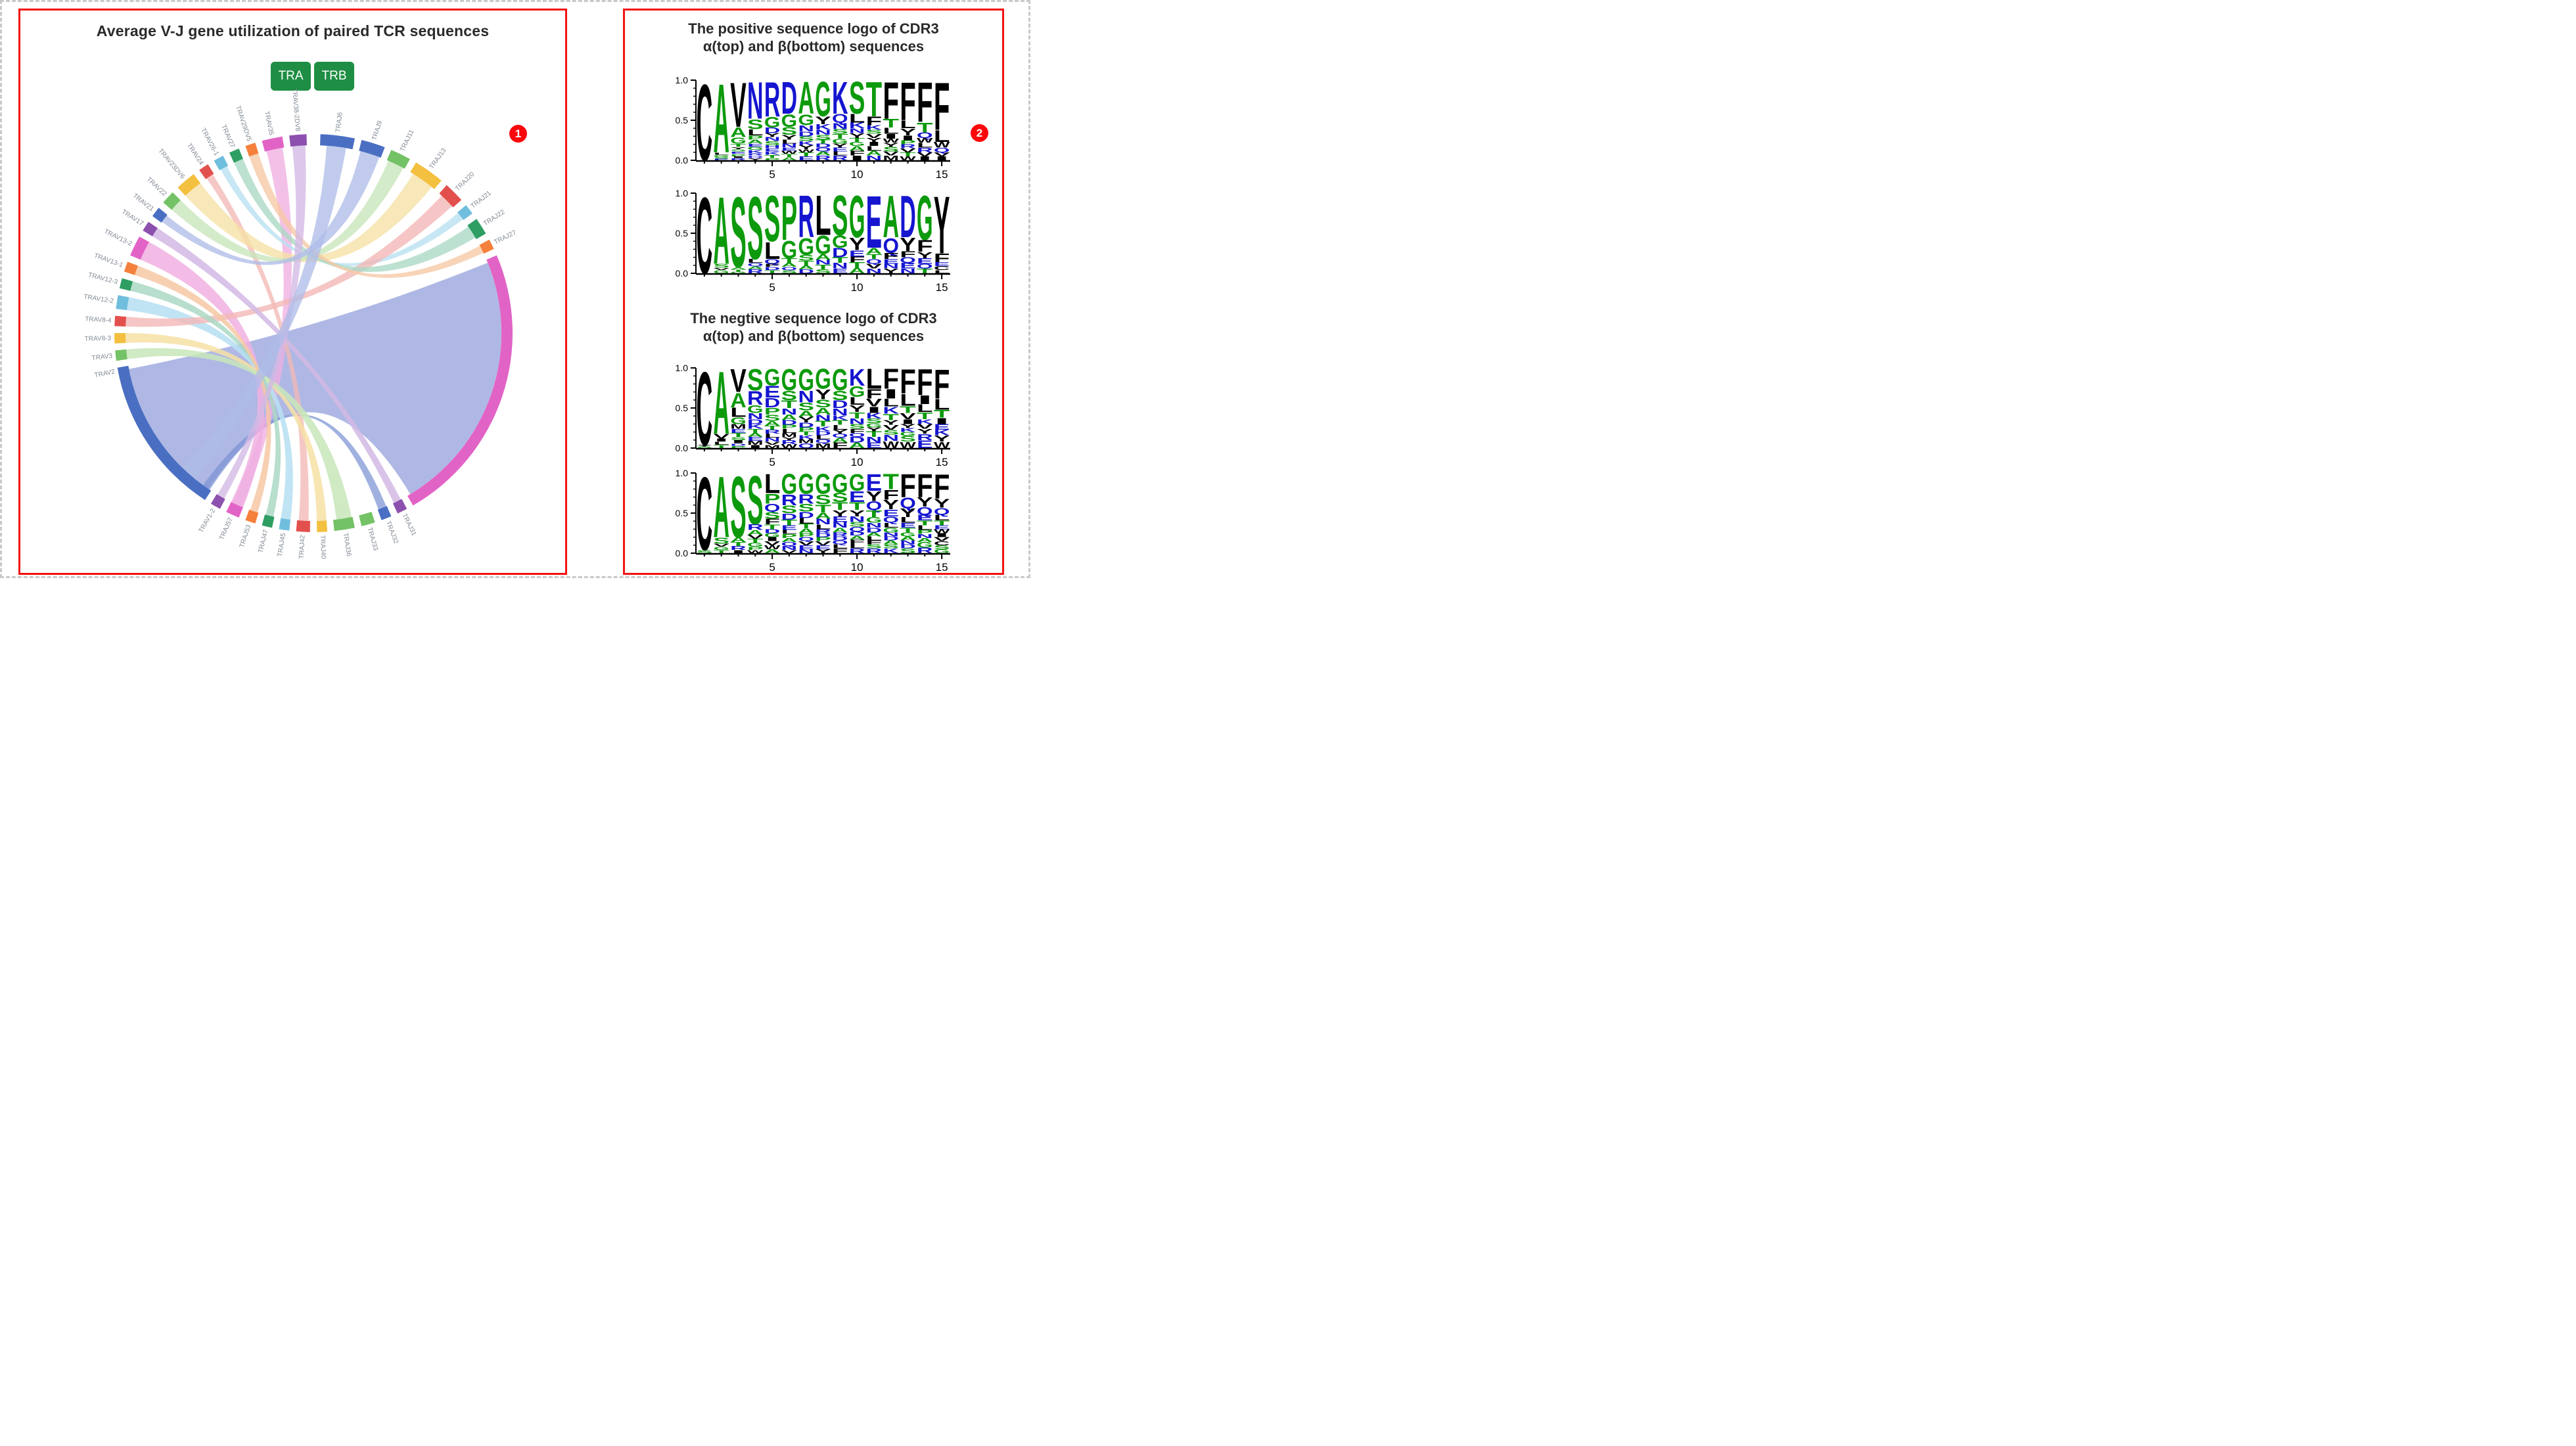 This screenshot has height=1446, width=2576. Describe the element at coordinates (291, 76) in the screenshot. I see `tra-button: TRA` at that location.